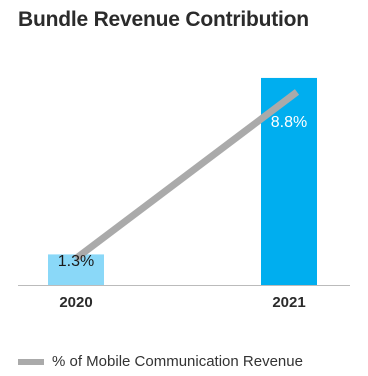 The width and height of the screenshot is (368, 376). Describe the element at coordinates (76, 261) in the screenshot. I see `data-label-2020: 1.3%` at that location.